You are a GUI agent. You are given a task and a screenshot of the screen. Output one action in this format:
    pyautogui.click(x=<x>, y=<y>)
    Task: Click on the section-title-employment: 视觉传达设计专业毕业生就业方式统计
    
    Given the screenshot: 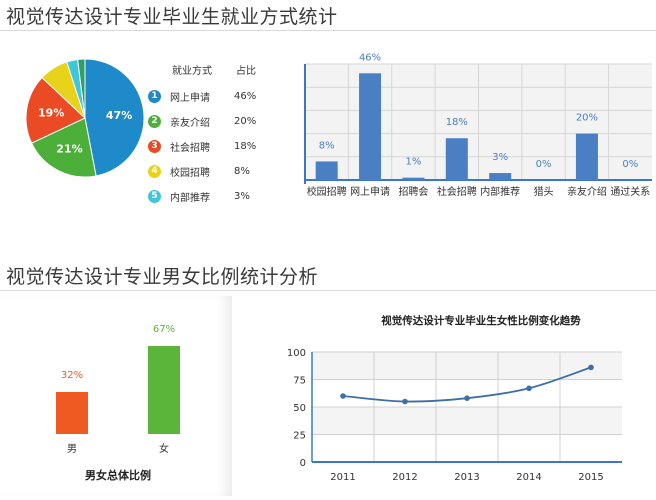 What is the action you would take?
    pyautogui.click(x=172, y=17)
    